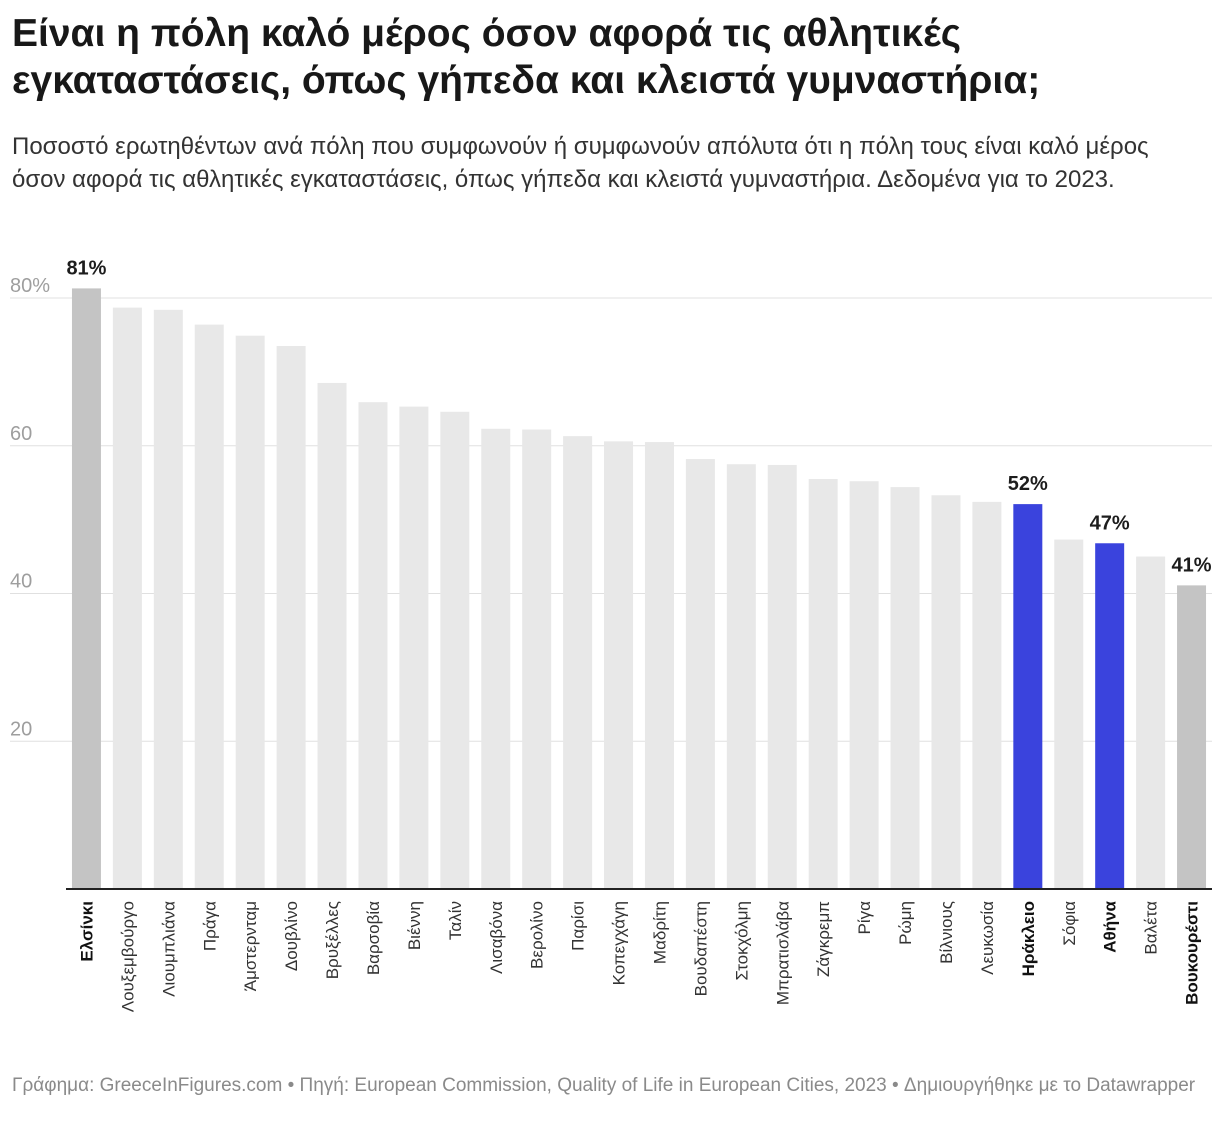 This screenshot has height=1138, width=1220. I want to click on x-tick-label: Ελσίνκι, so click(86, 931).